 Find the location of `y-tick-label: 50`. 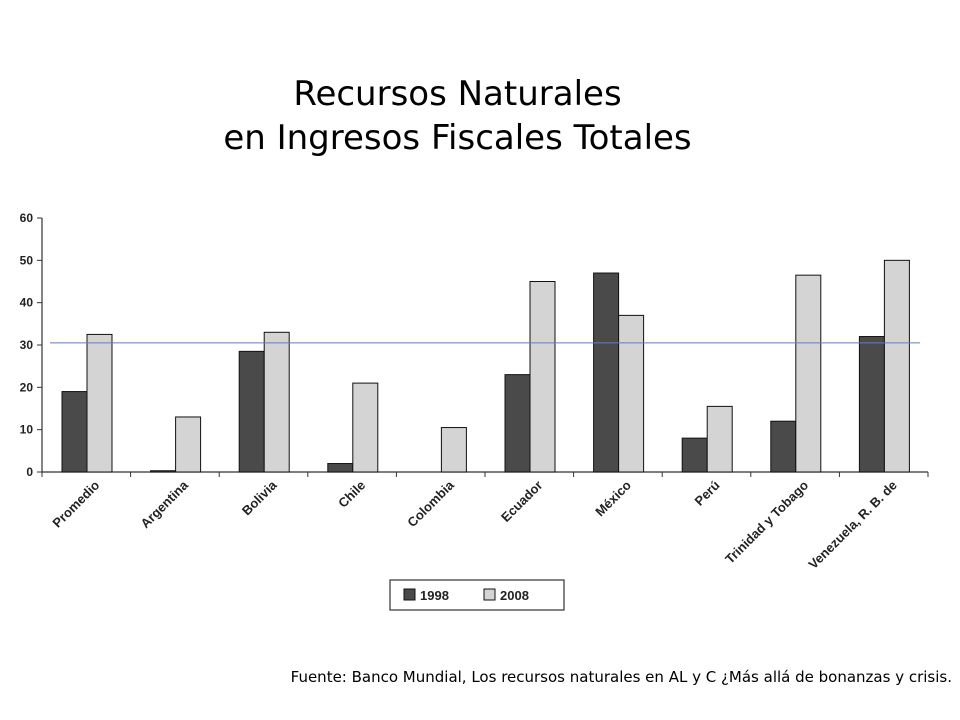

y-tick-label: 50 is located at coordinates (27, 260).